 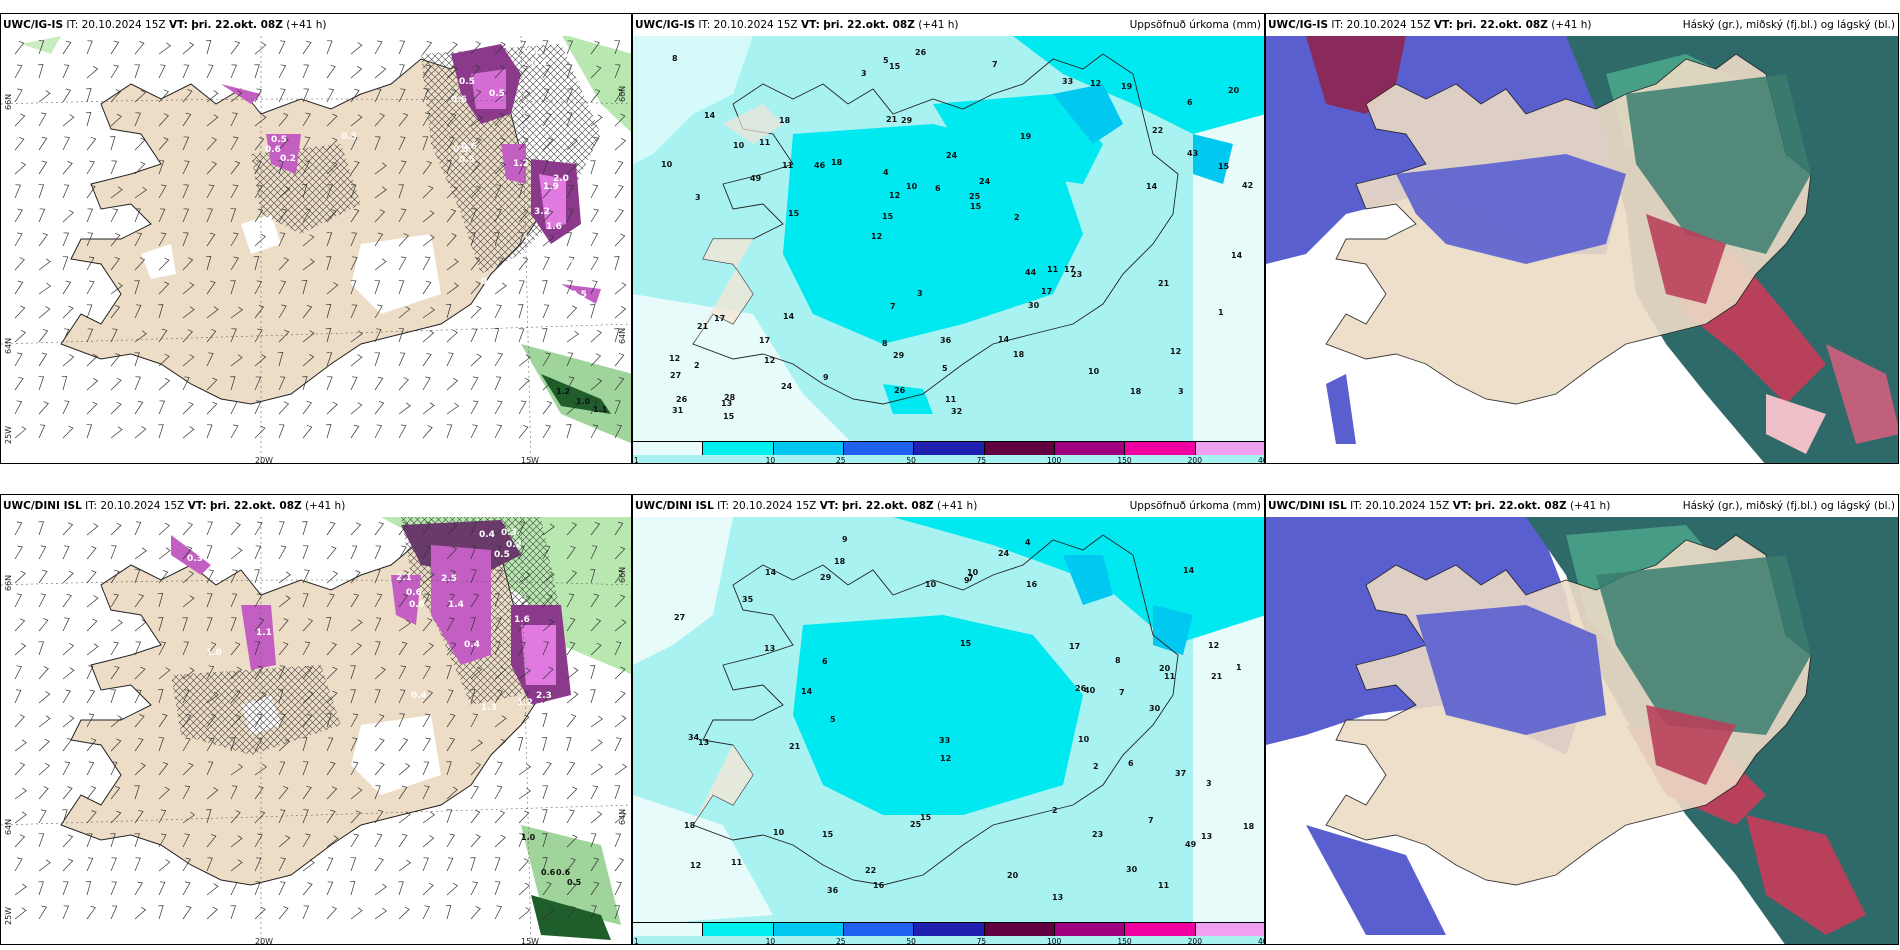 What do you see at coordinates (531, 240) in the screenshot?
I see `snow-value: 1.3` at bounding box center [531, 240].